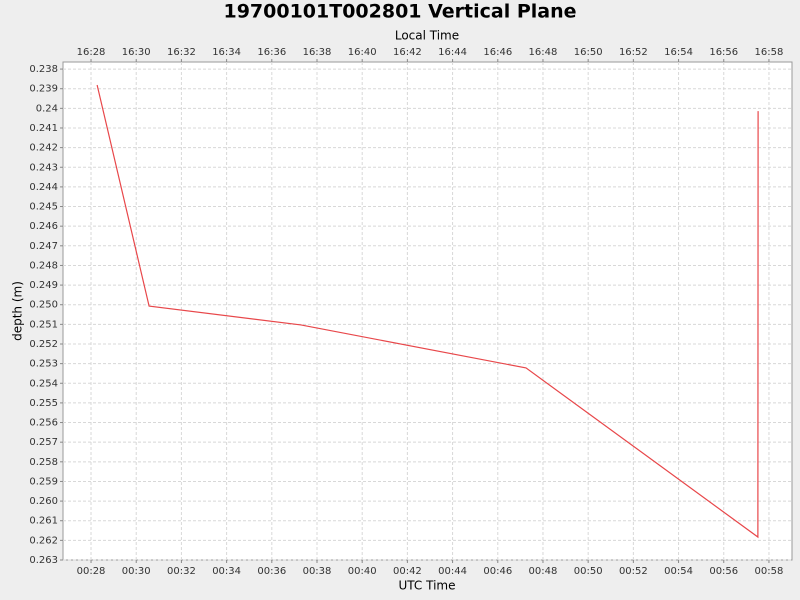  Describe the element at coordinates (43, 89) in the screenshot. I see `y-tick-label: 0.239` at that location.